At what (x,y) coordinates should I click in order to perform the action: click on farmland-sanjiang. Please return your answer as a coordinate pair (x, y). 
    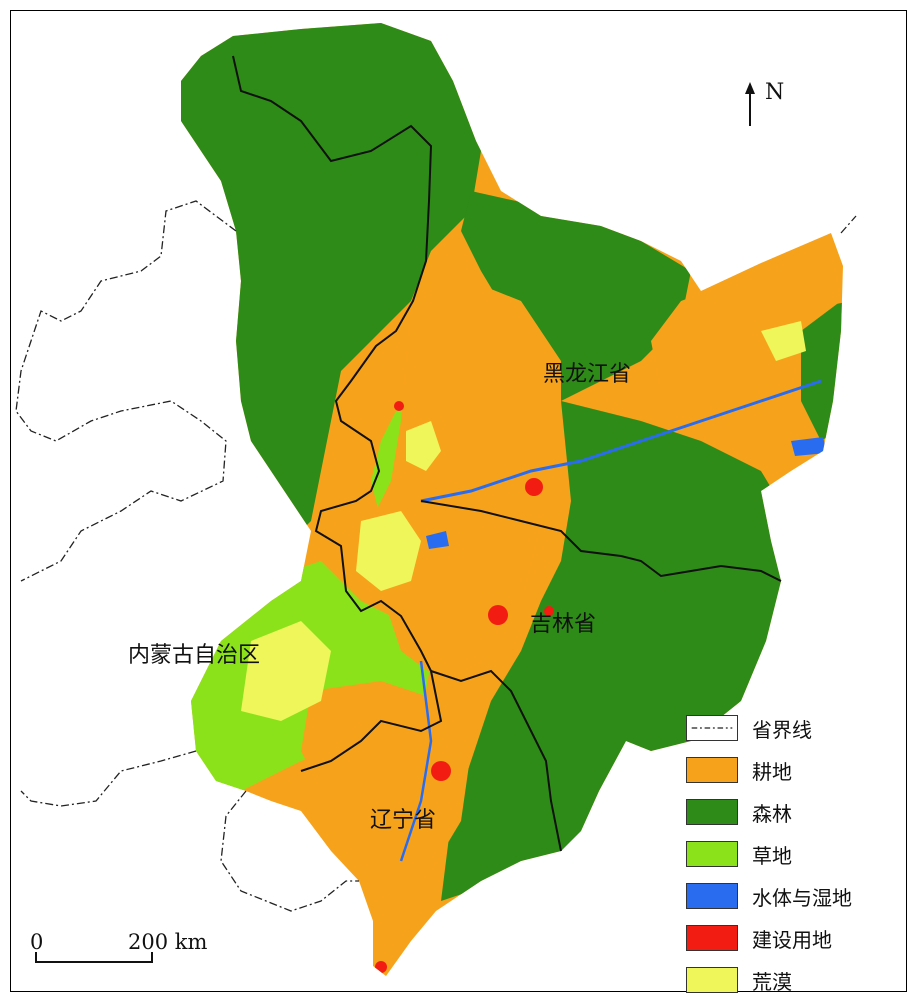
    Looking at the image, I should click on (746, 336).